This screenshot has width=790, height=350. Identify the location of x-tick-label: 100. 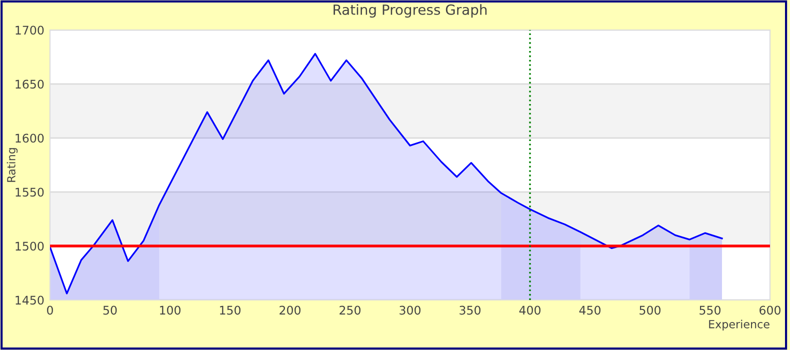
(170, 310).